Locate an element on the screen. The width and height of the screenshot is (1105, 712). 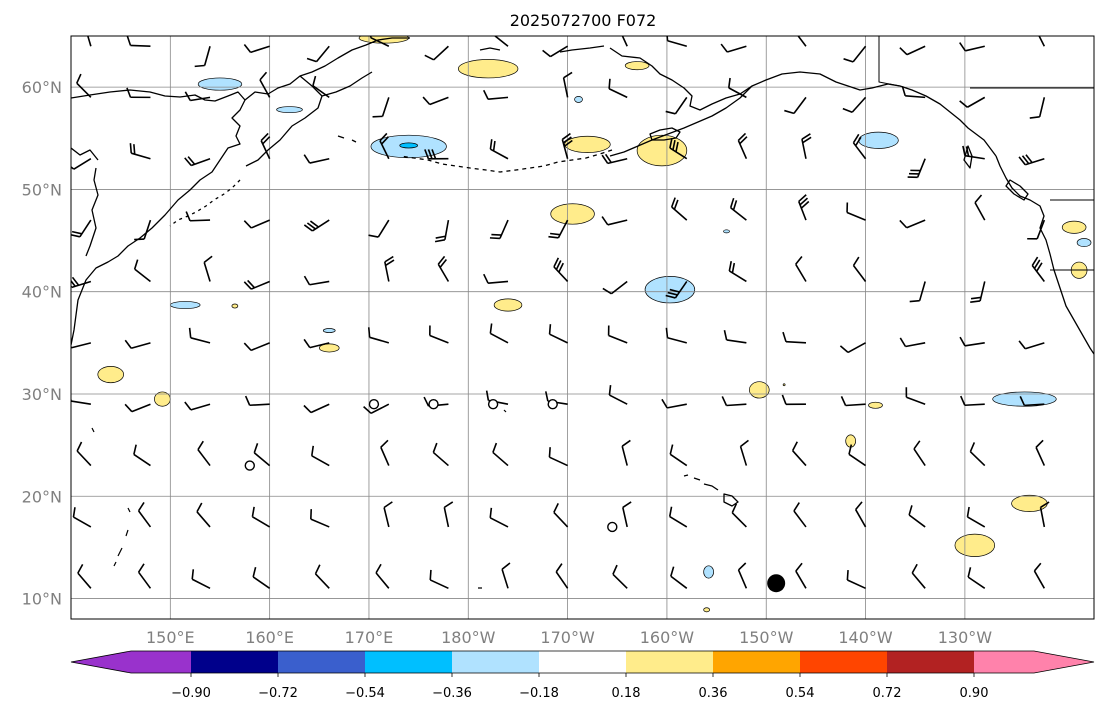
coastline-anadyr-gulf is located at coordinates (347, 84).